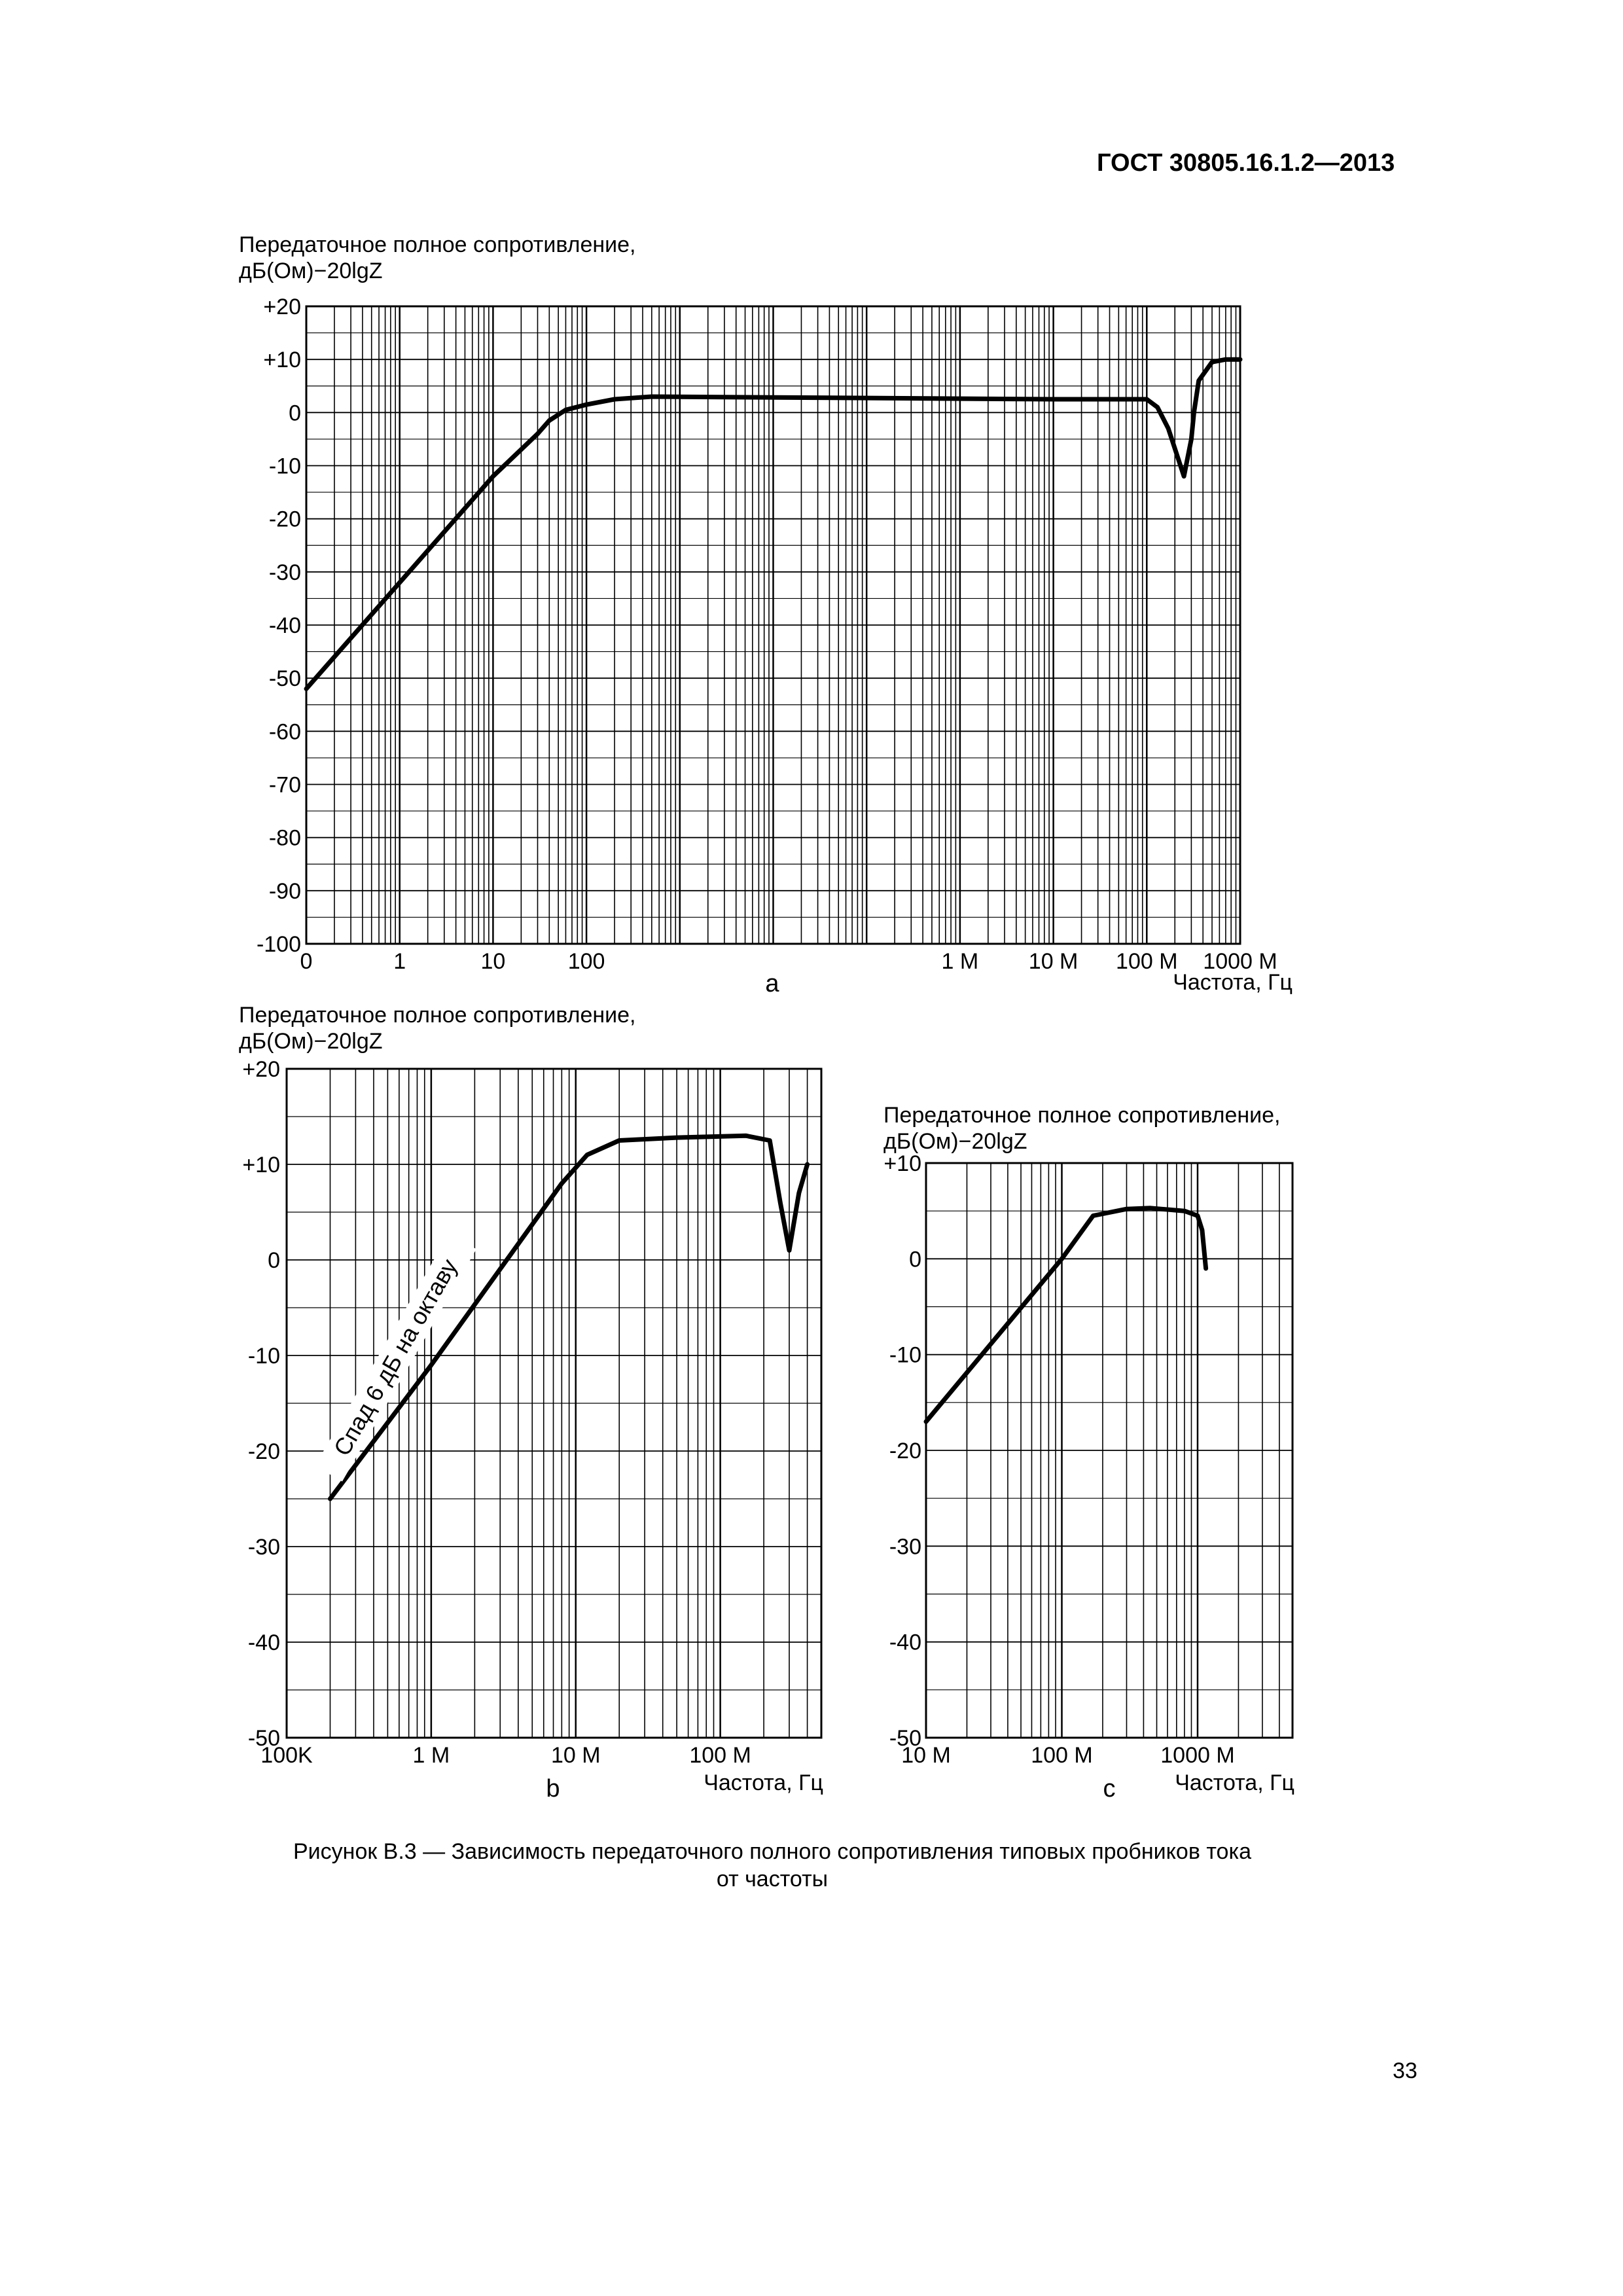  I want to click on x-tick-label: 100, so click(586, 961).